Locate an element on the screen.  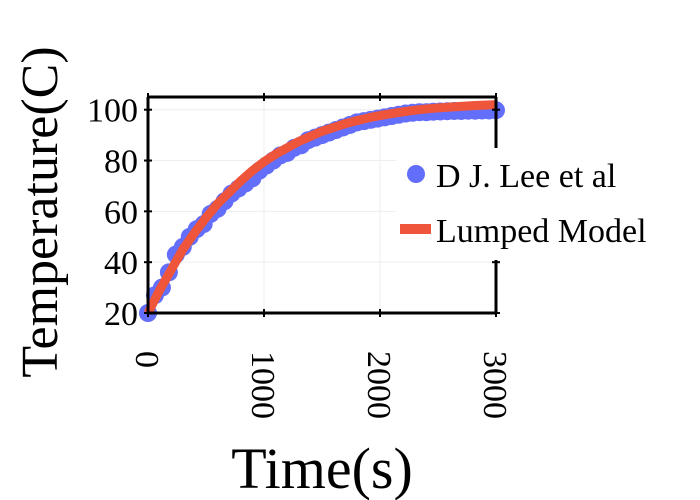
legend: D J. Lee et al Lumped Model is located at coordinates (546, 204).